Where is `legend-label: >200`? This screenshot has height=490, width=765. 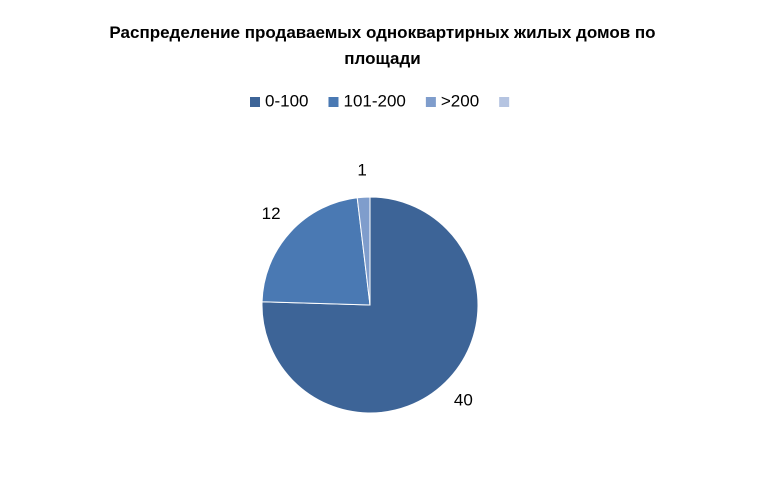 legend-label: >200 is located at coordinates (460, 100).